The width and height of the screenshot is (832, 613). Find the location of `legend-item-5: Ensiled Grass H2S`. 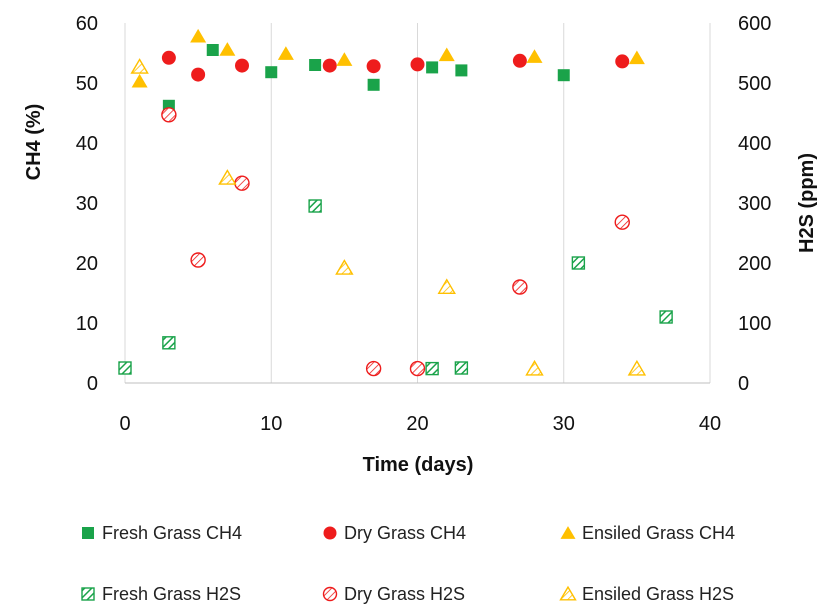

legend-item-5: Ensiled Grass H2S is located at coordinates (646, 594).